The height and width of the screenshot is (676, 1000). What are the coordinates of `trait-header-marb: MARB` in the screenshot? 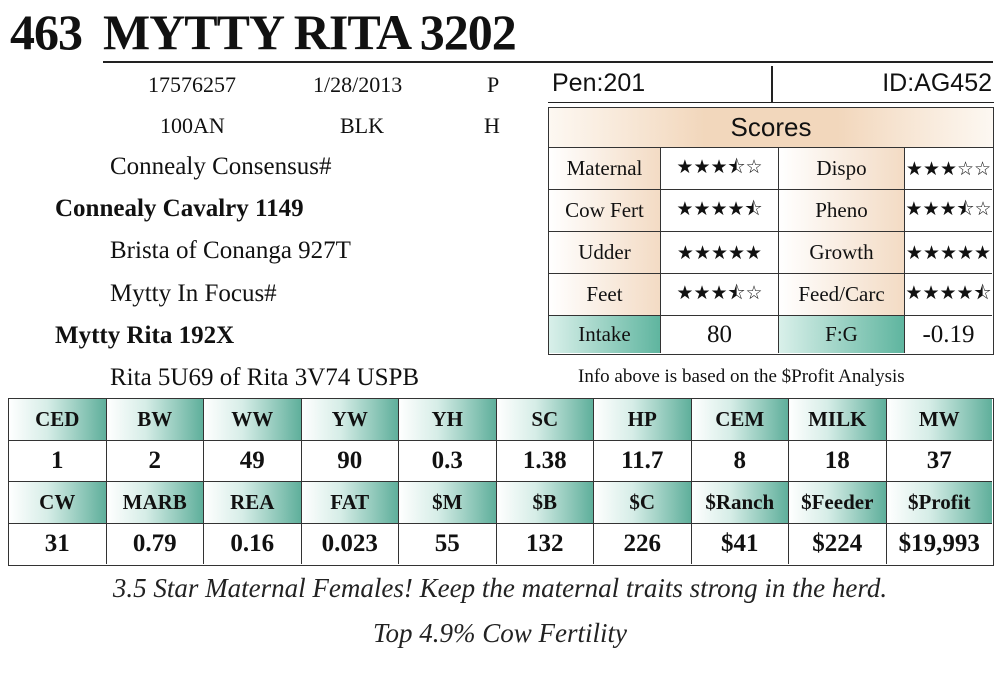 It's located at (155, 503).